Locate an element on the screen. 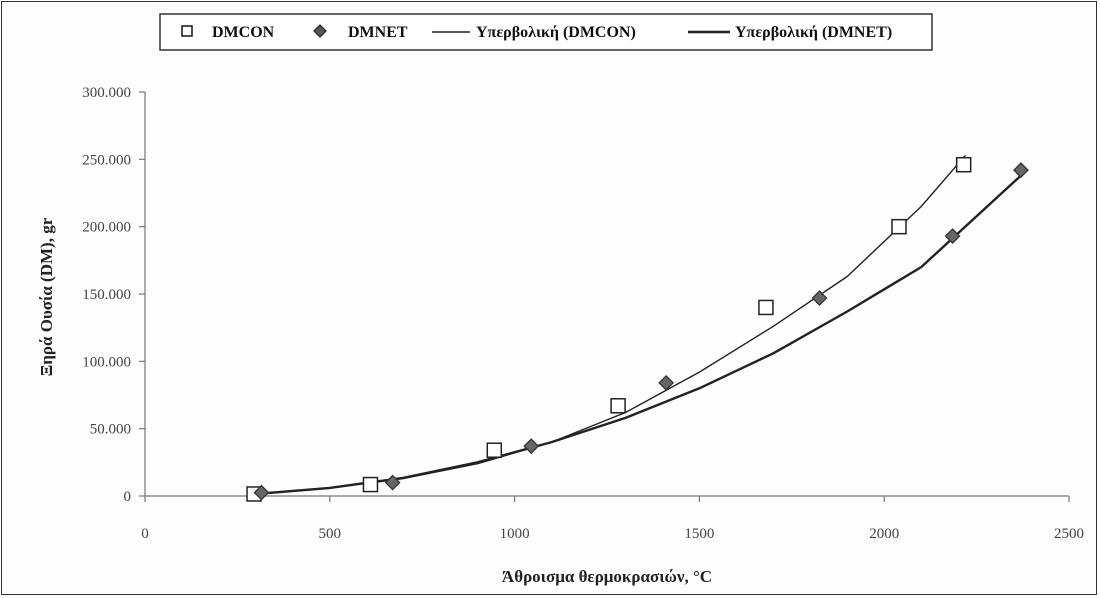 This screenshot has height=598, width=1100. x-tick-label: 2500 is located at coordinates (1069, 534).